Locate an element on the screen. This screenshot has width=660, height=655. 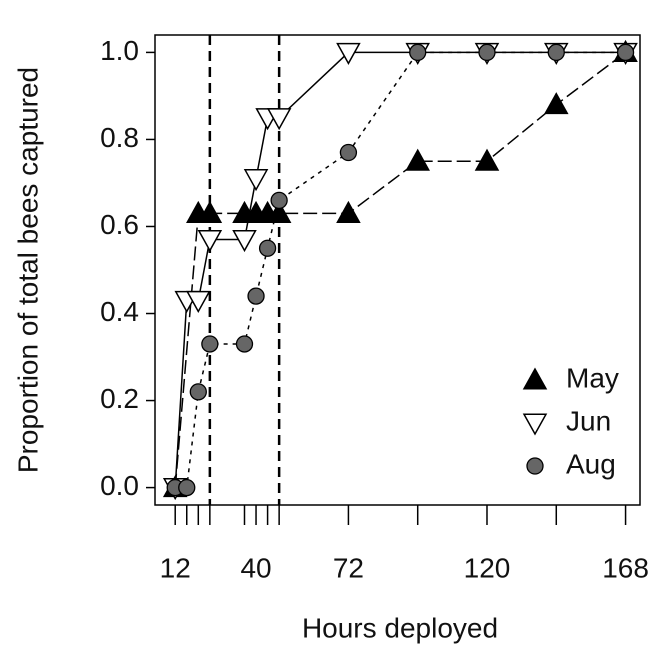
y-tick-label: 1.0 is located at coordinates (119, 50).